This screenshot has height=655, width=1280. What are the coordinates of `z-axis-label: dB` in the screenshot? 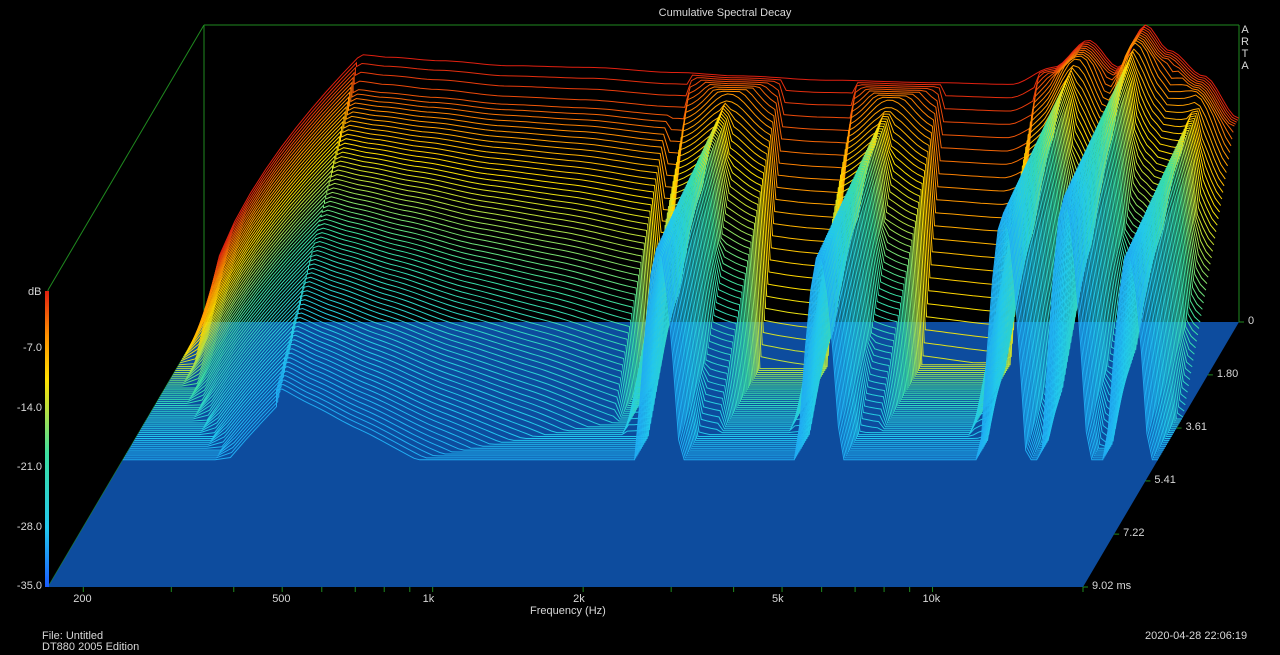 It's located at (35, 292).